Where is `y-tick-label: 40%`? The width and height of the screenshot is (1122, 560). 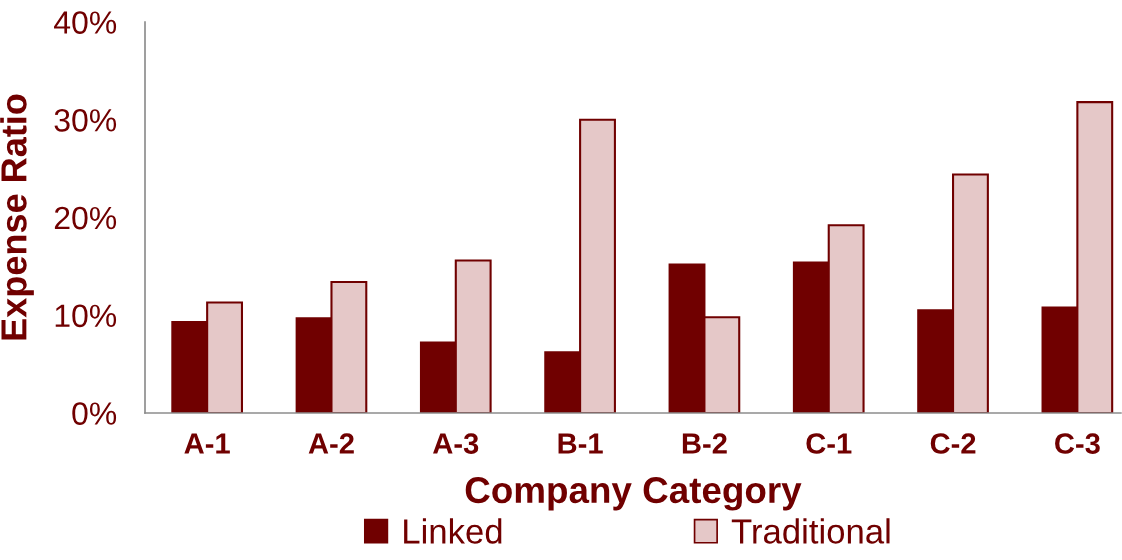
y-tick-label: 40% is located at coordinates (85, 22).